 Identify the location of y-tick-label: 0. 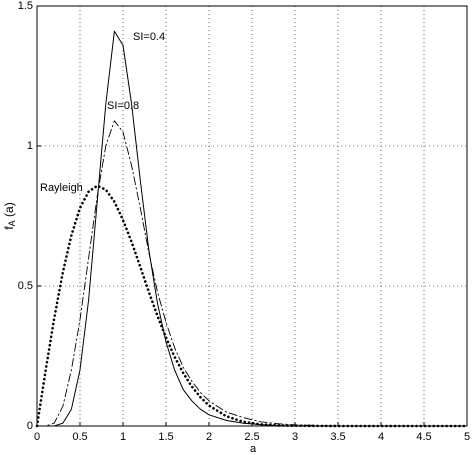
(30, 426).